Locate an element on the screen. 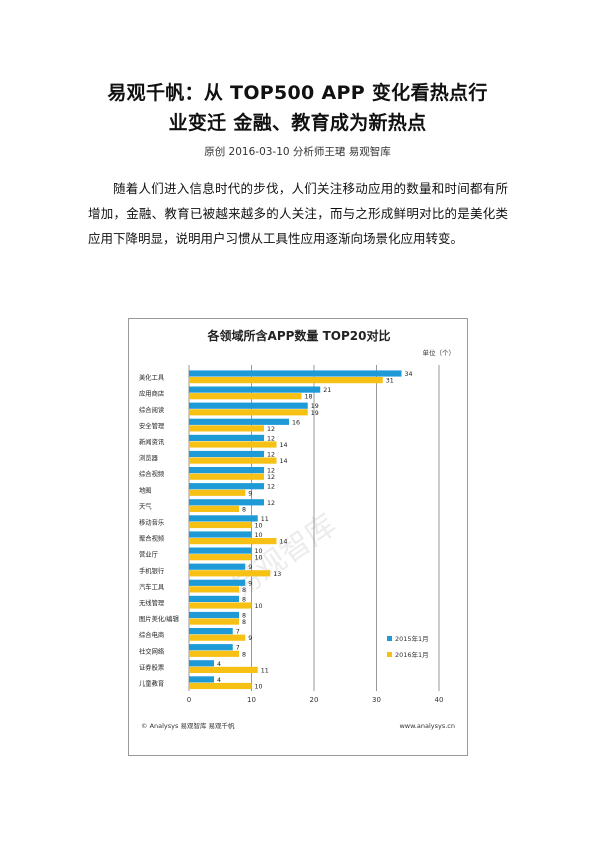  x-tick-label: 20 is located at coordinates (314, 700).